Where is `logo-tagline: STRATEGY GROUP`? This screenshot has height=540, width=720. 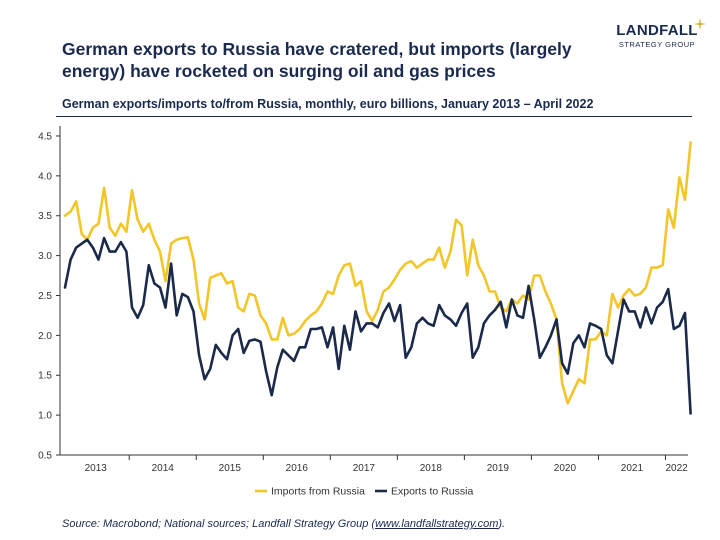
logo-tagline: STRATEGY GROUP is located at coordinates (657, 44).